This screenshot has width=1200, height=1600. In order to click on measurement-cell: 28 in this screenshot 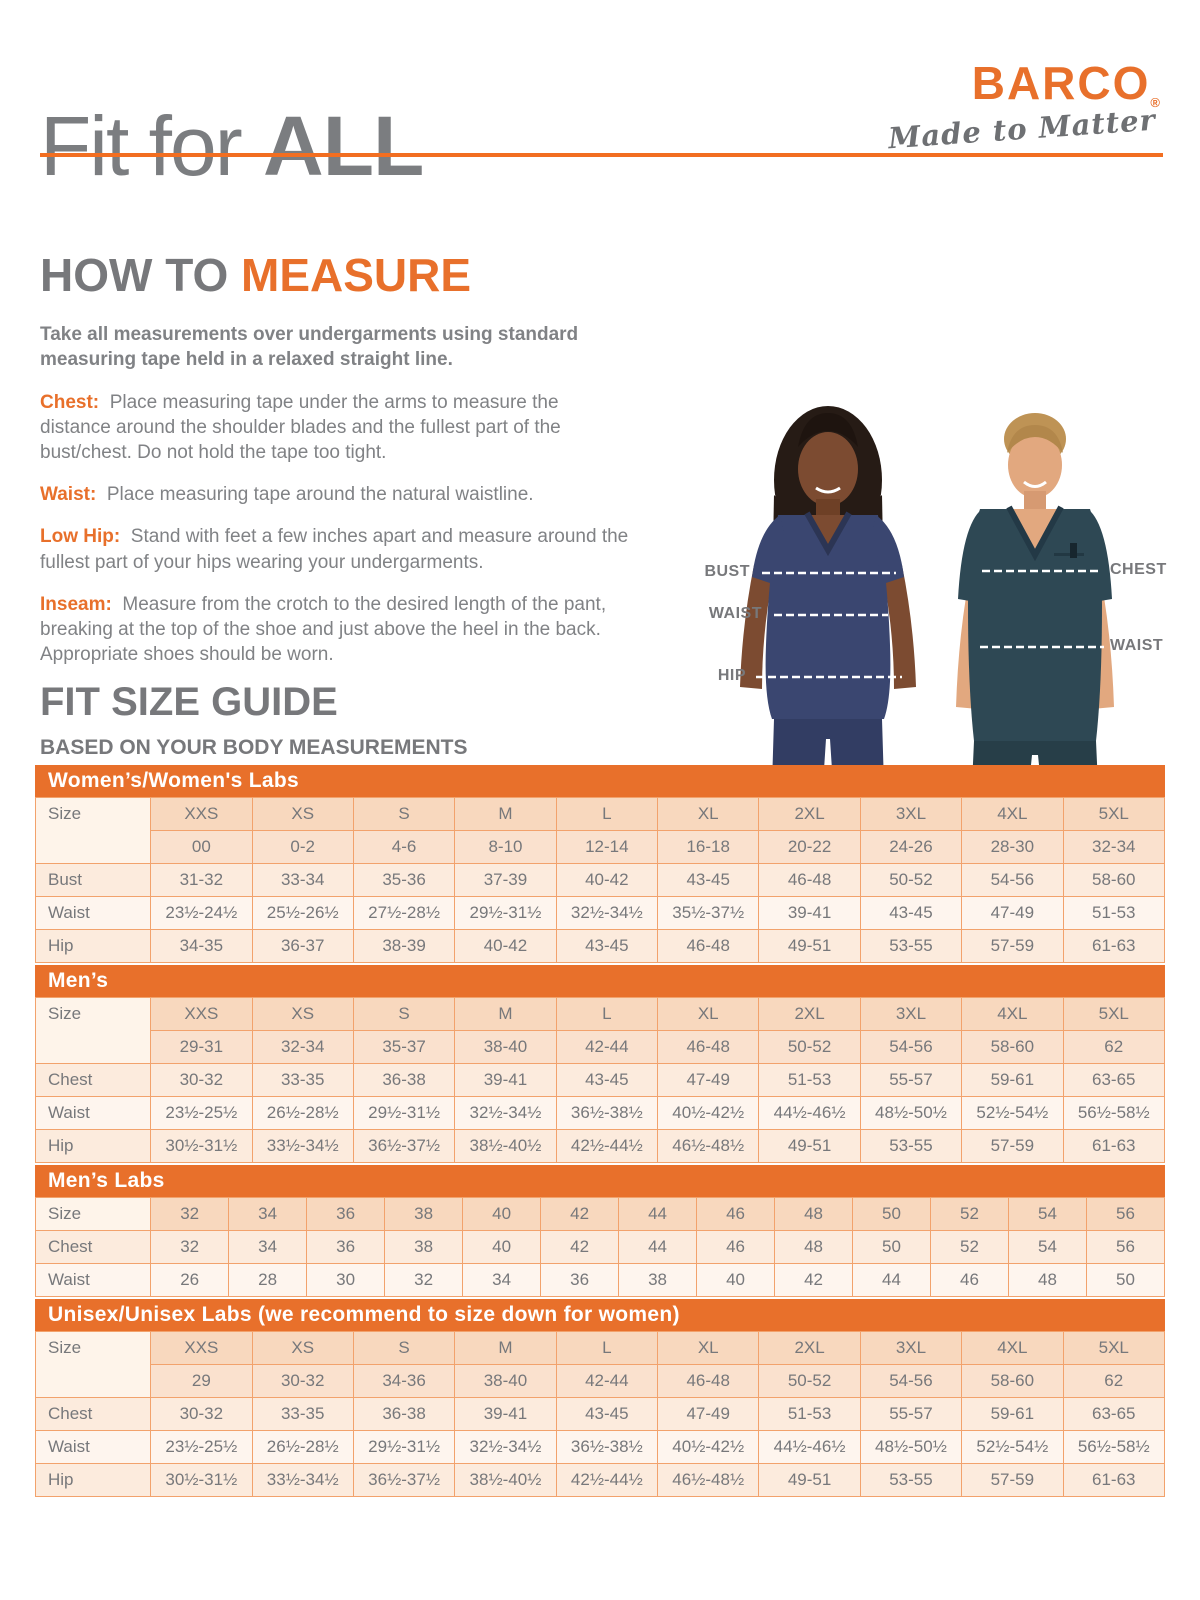, I will do `click(268, 1280)`.